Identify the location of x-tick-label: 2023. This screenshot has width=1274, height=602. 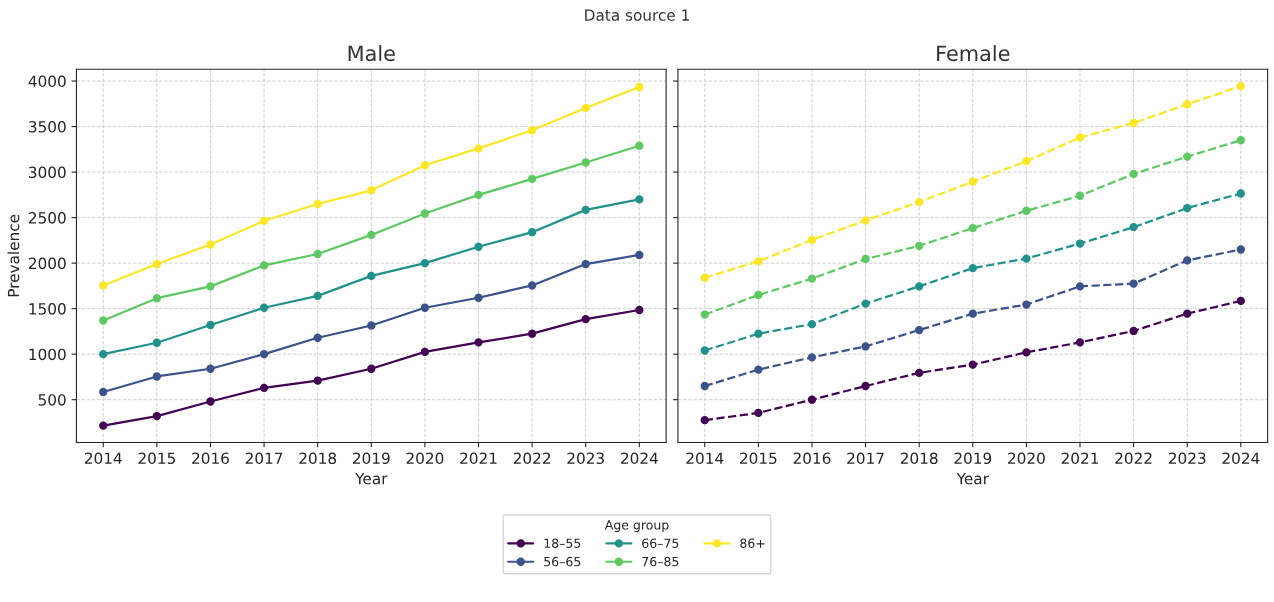
(1187, 458).